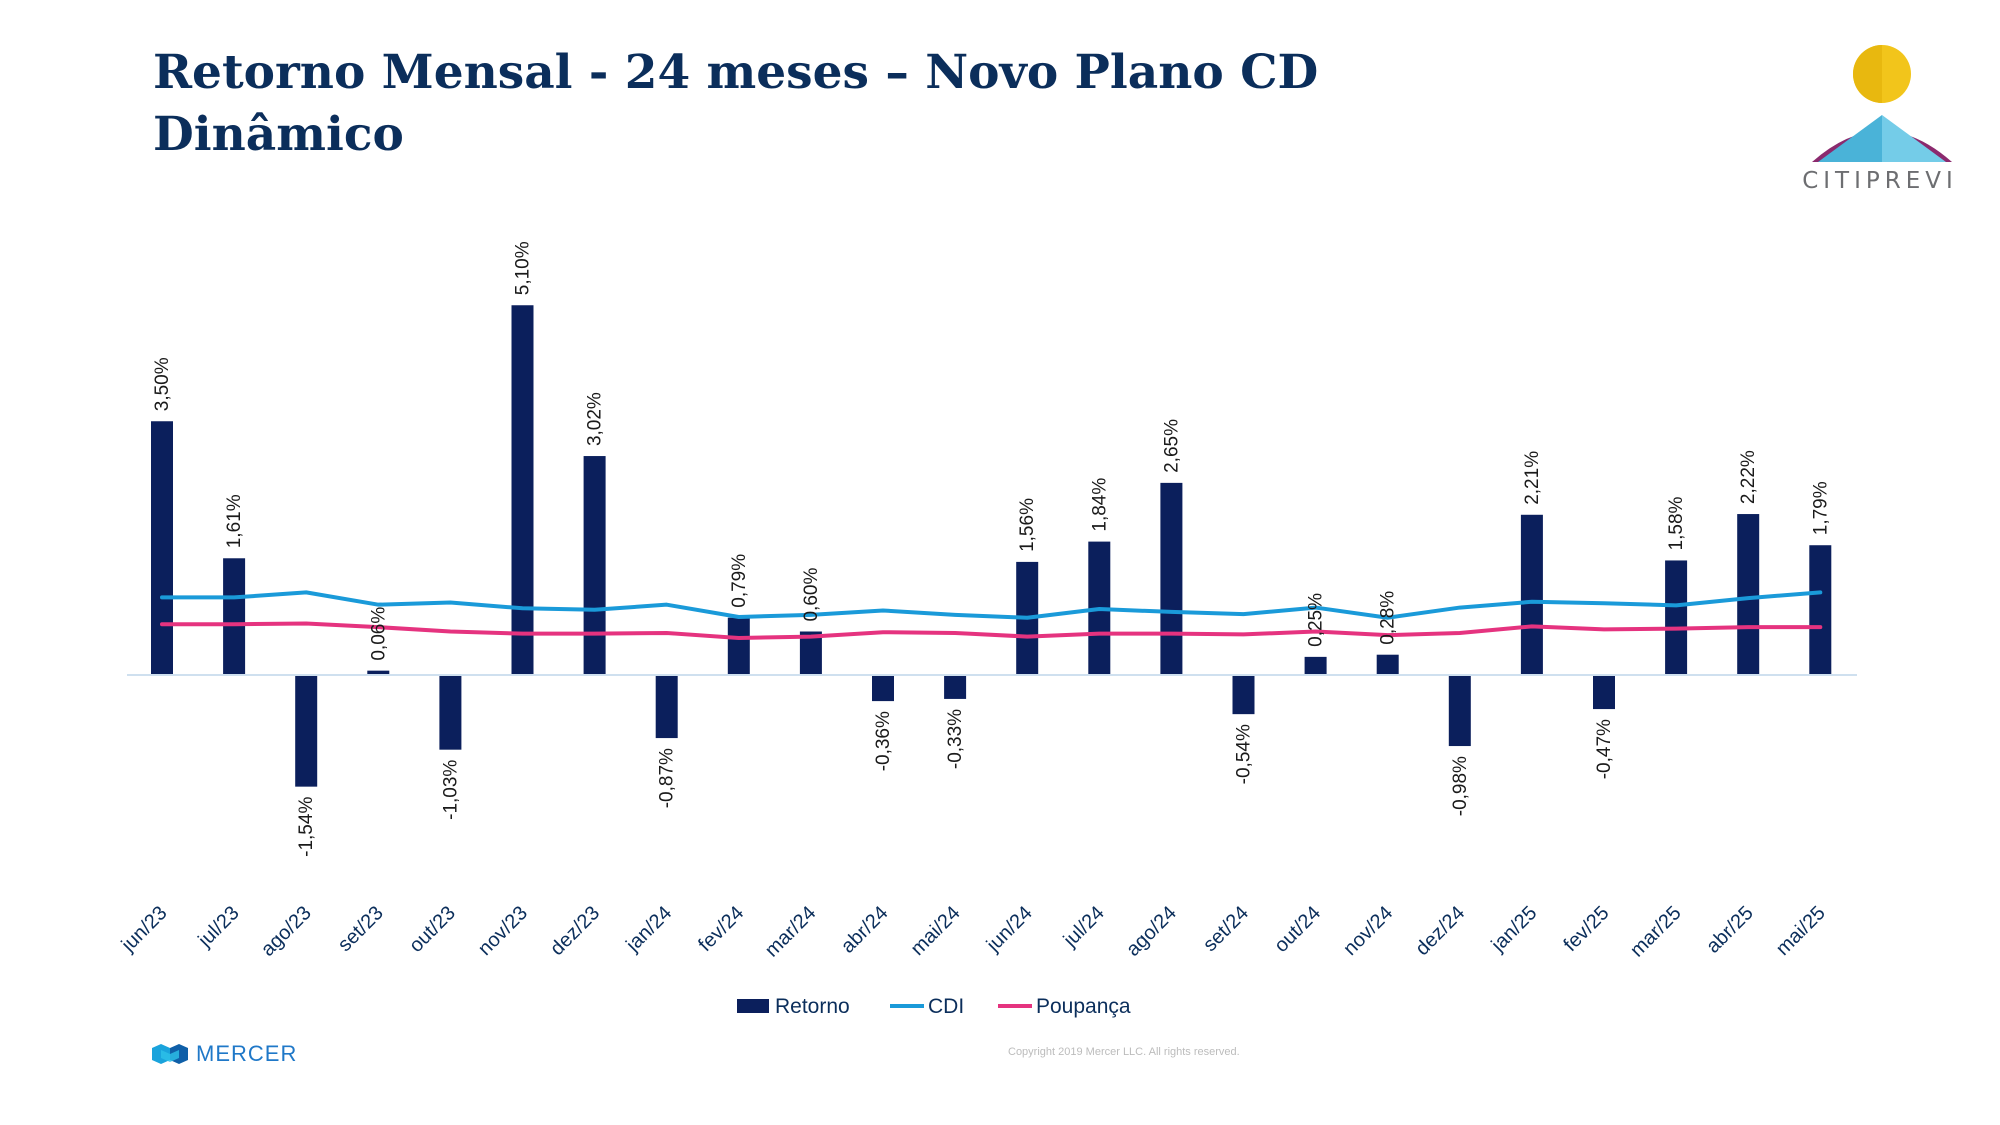 The height and width of the screenshot is (1125, 2000). I want to click on mercer-brand: MERCER, so click(224, 1054).